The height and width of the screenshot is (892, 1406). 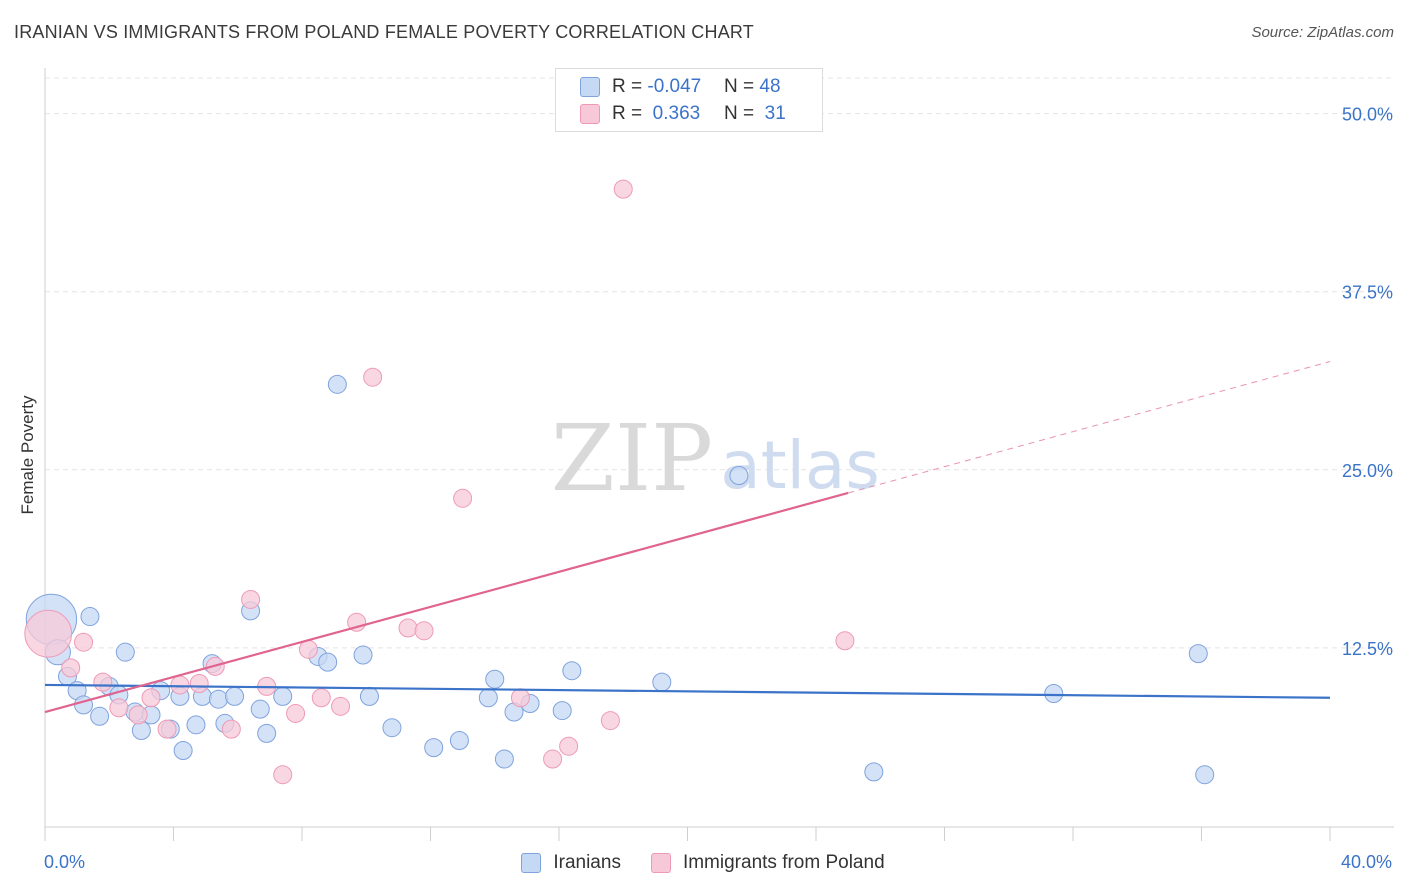 What do you see at coordinates (1367, 115) in the screenshot?
I see `y-tick-label: 50.0%` at bounding box center [1367, 115].